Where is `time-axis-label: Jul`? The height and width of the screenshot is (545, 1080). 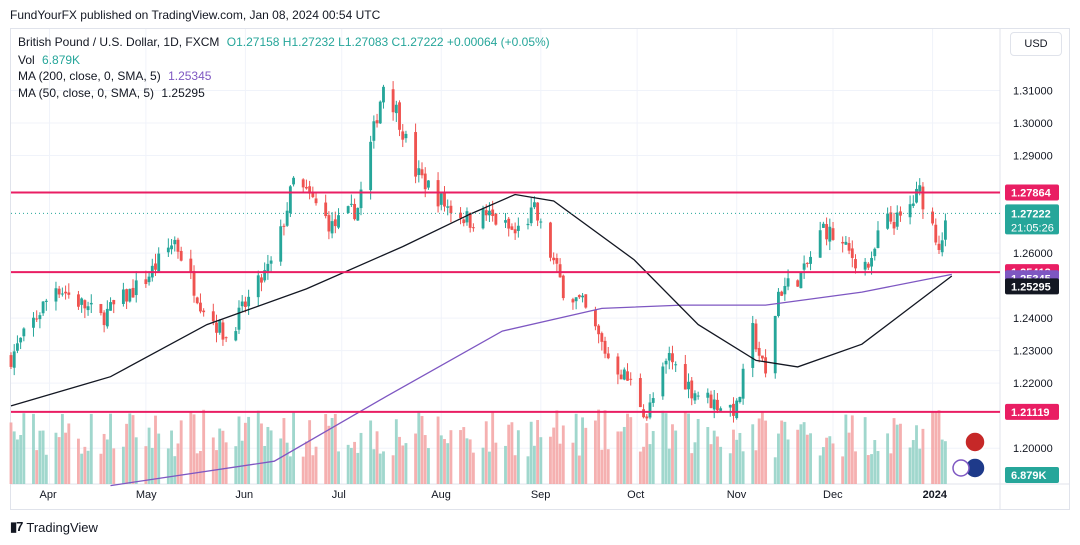 time-axis-label: Jul is located at coordinates (339, 495).